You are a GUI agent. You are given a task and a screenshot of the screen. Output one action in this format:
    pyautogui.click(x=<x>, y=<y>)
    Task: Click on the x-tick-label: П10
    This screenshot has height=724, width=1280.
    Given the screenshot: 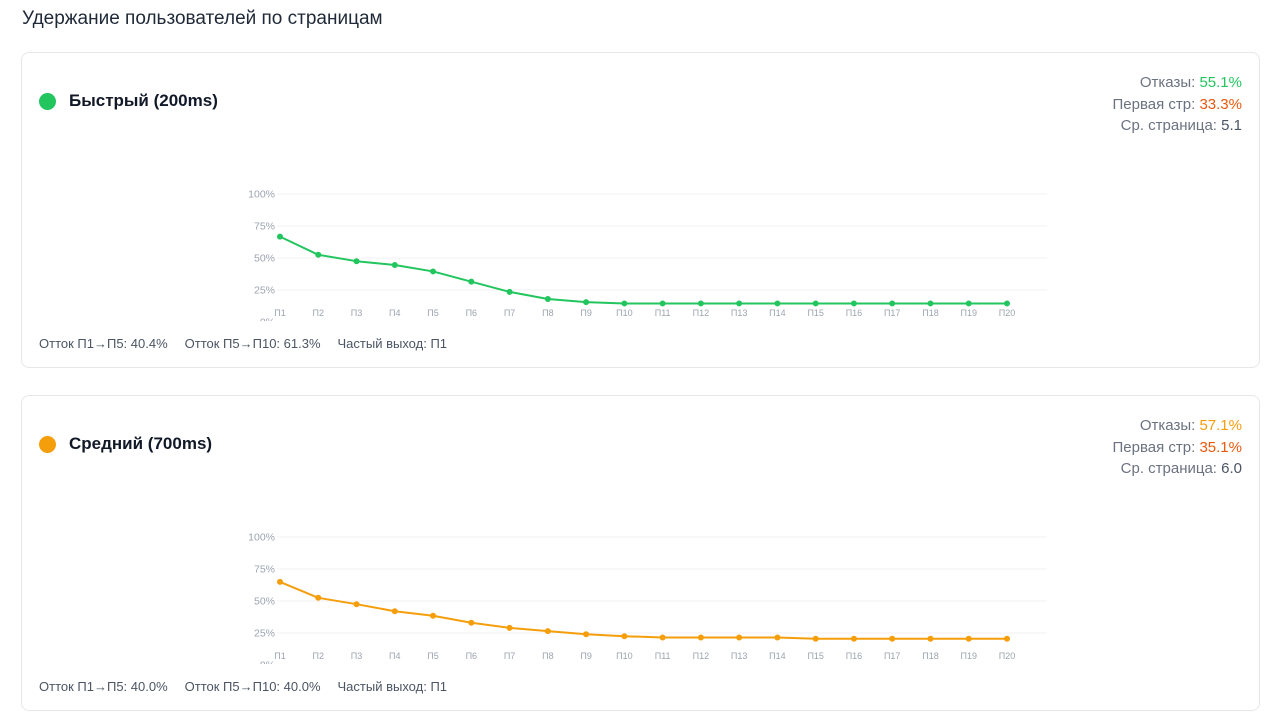 What is the action you would take?
    pyautogui.click(x=624, y=656)
    